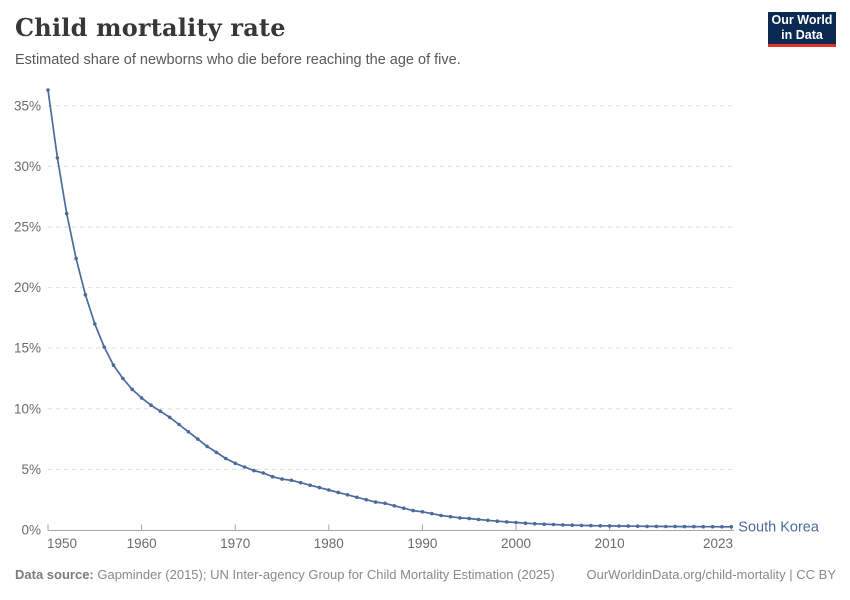 This screenshot has width=850, height=600. I want to click on series-entity-label: South Korea, so click(779, 527).